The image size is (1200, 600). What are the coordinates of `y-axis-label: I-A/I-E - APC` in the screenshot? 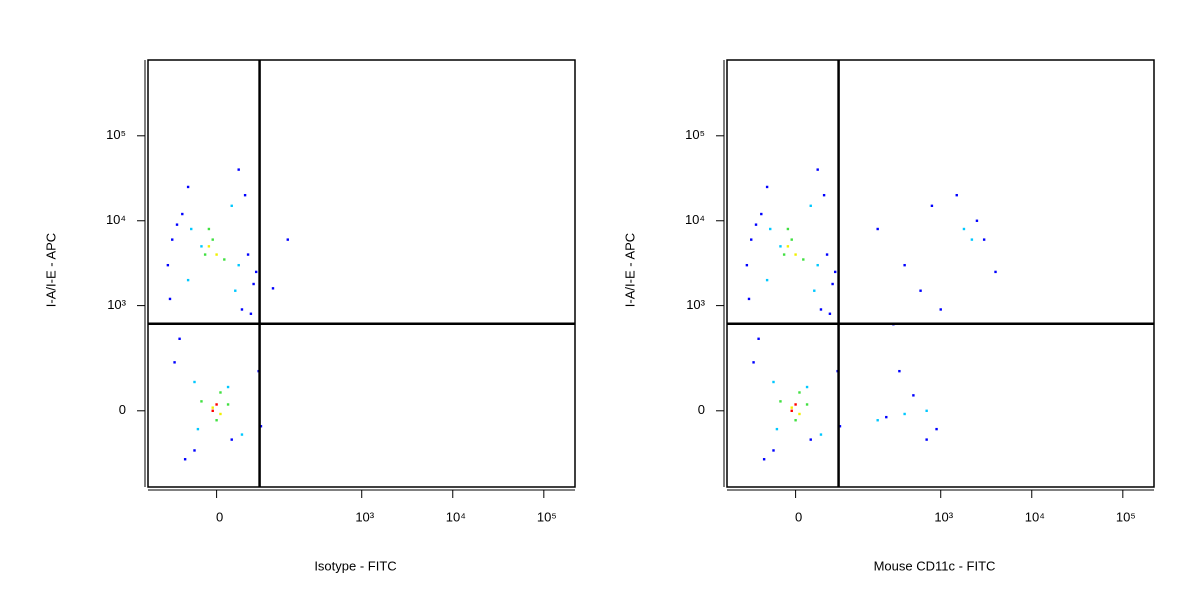 It's located at (629, 270).